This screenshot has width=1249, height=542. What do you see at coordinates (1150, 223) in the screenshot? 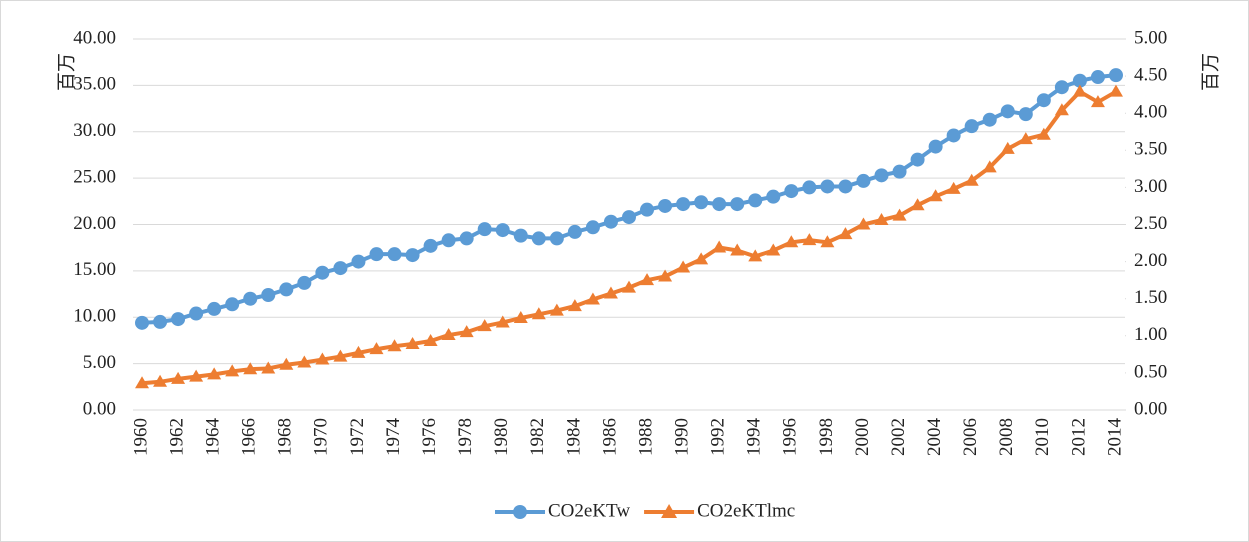
I see `y2-tick-label: 2.50` at bounding box center [1150, 223].